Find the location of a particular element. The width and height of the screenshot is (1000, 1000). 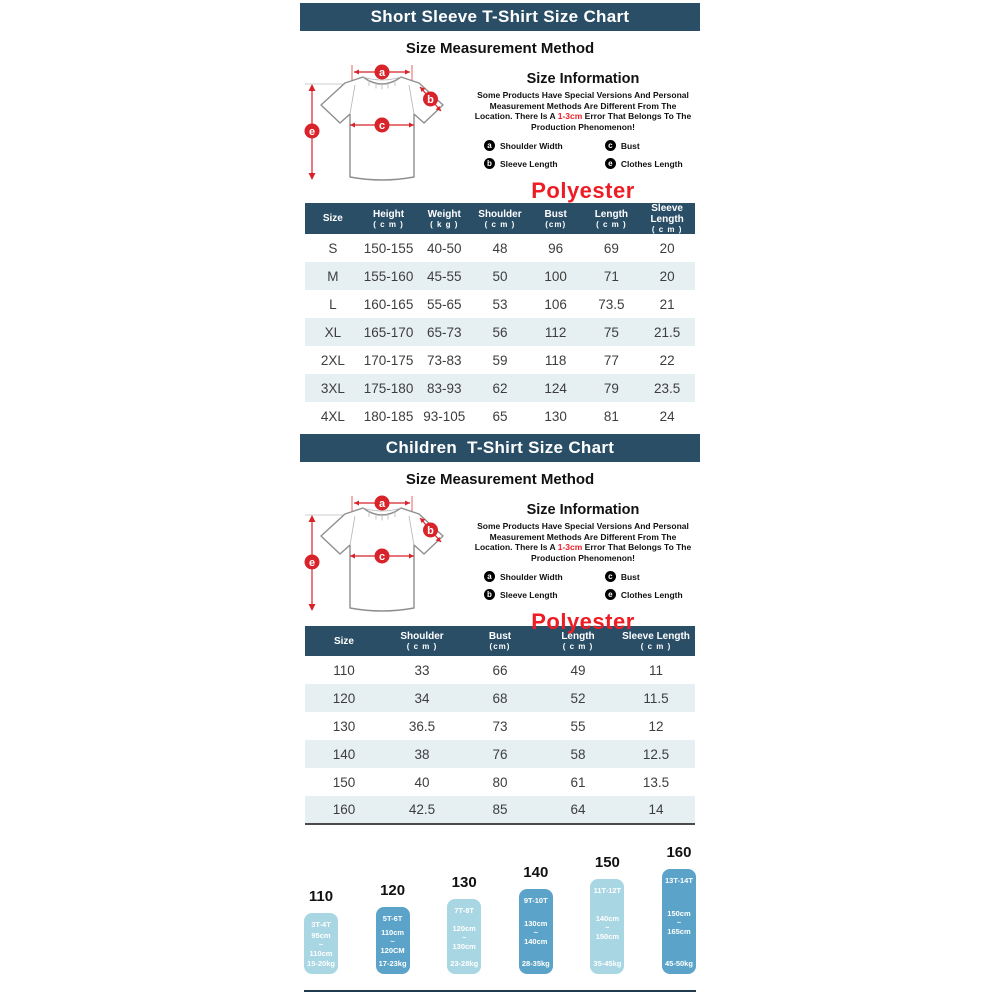

table-row: 2XL 170-175 73-83 59 118 77 22 is located at coordinates (500, 360).